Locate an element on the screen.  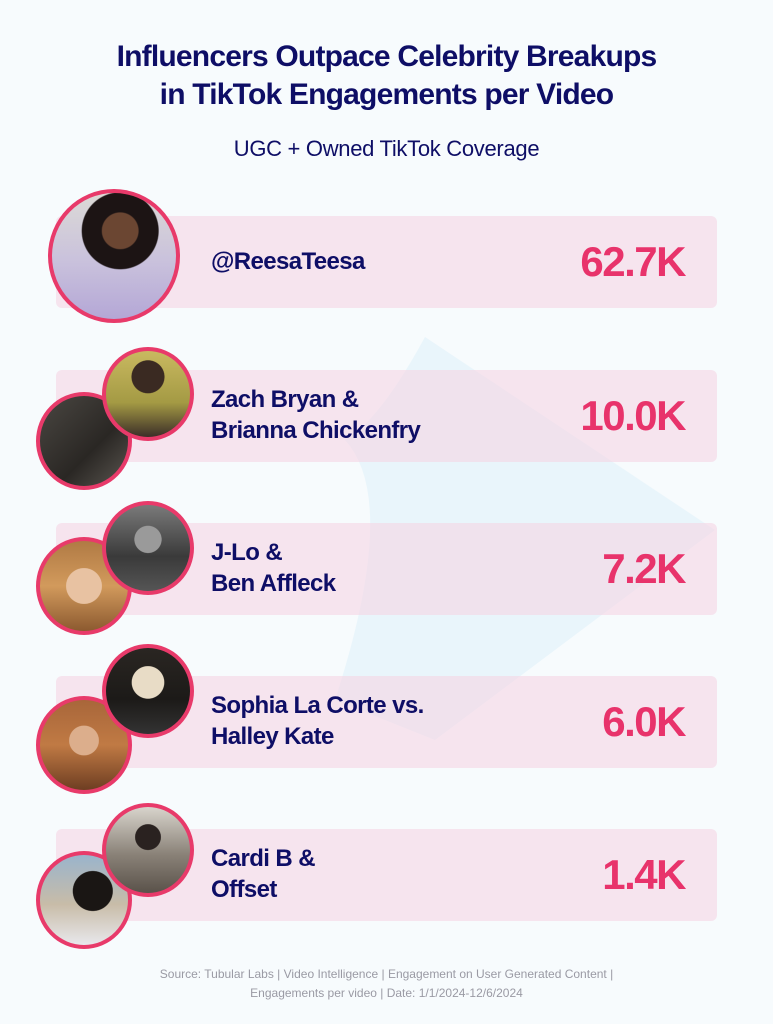
avatar-brianna-chickenfry is located at coordinates (148, 394).